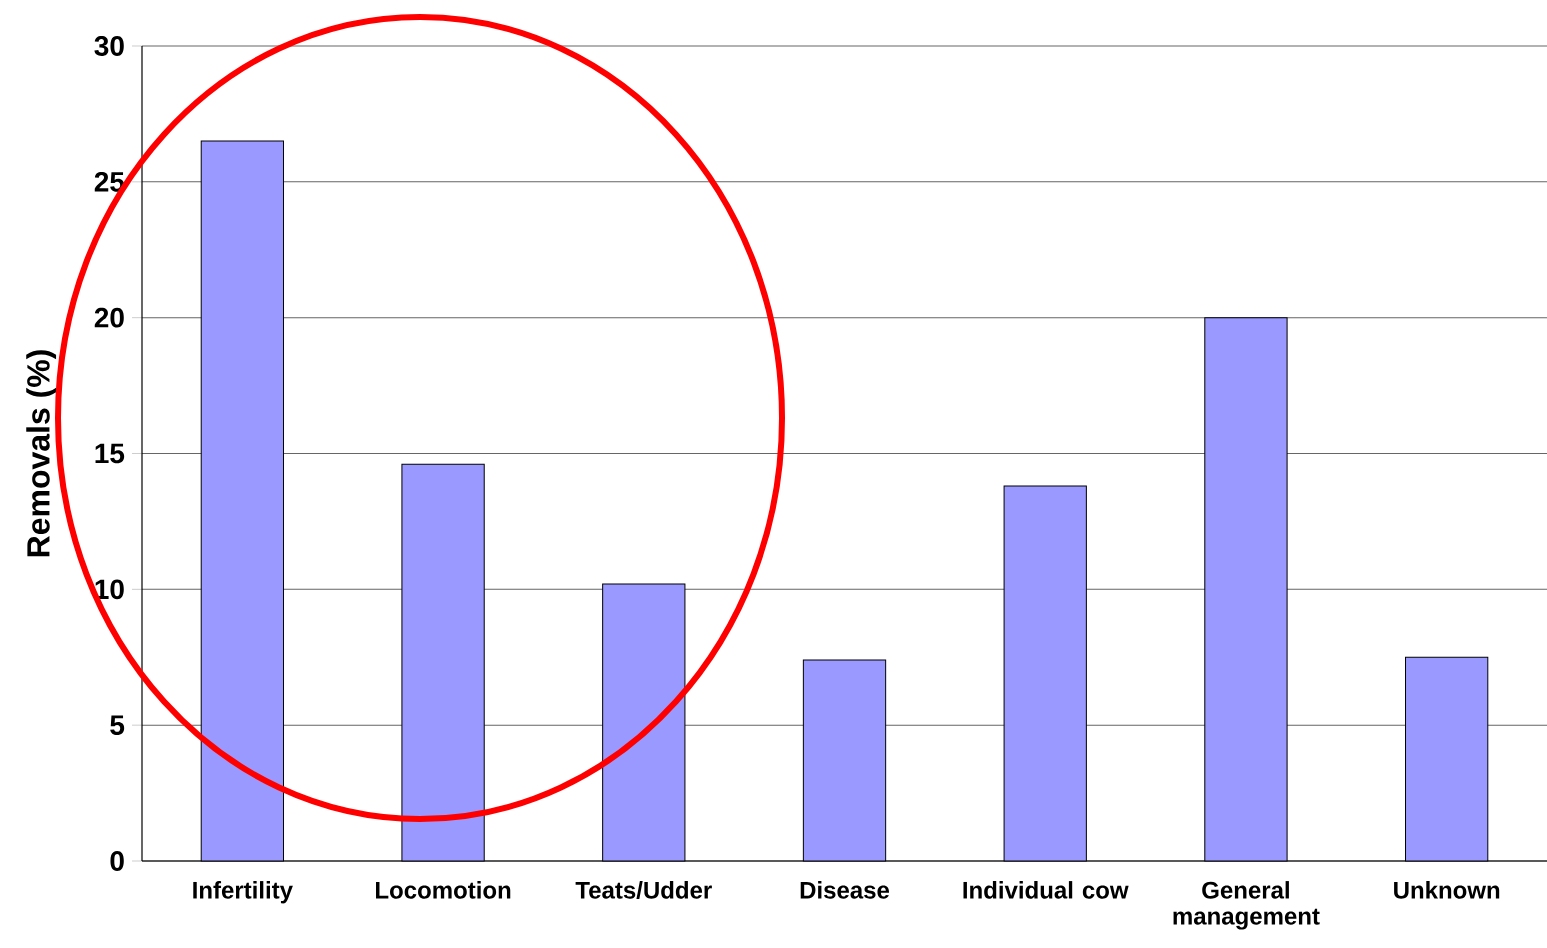  What do you see at coordinates (117, 861) in the screenshot?
I see `y-tick-label: 0` at bounding box center [117, 861].